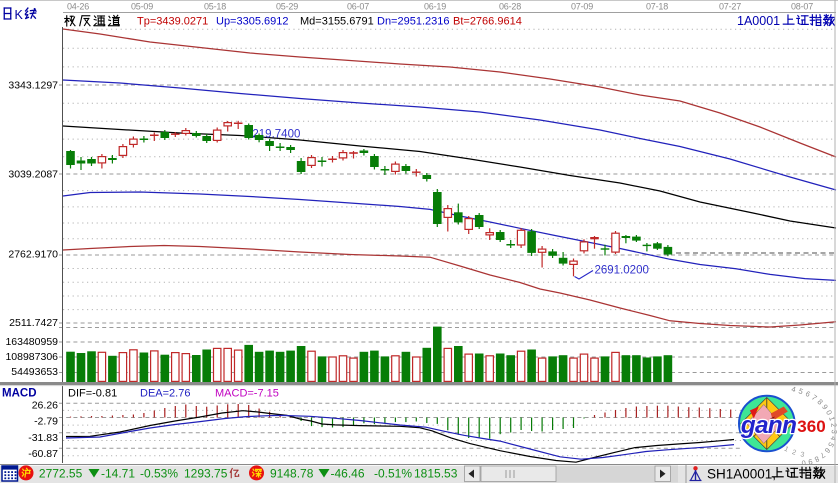  What do you see at coordinates (292, 474) in the screenshot?
I see `svg-text: 9148.78` at bounding box center [292, 474].